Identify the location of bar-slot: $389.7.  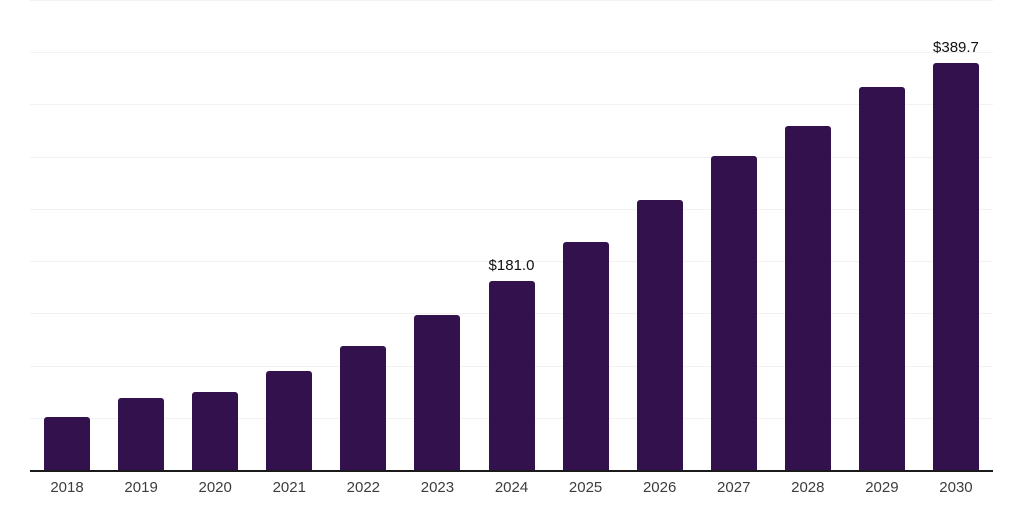
(956, 235).